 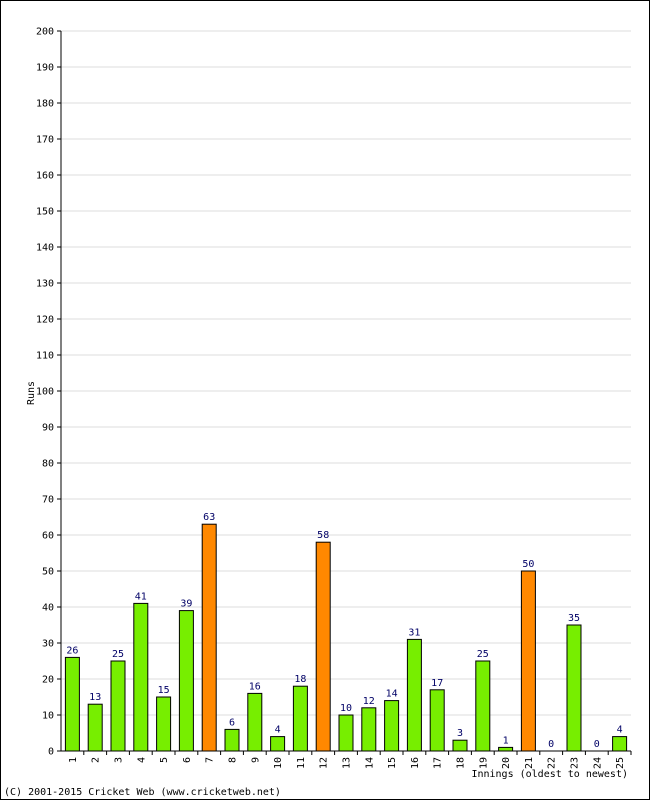 What do you see at coordinates (483, 763) in the screenshot?
I see `x-tick-label: 19` at bounding box center [483, 763].